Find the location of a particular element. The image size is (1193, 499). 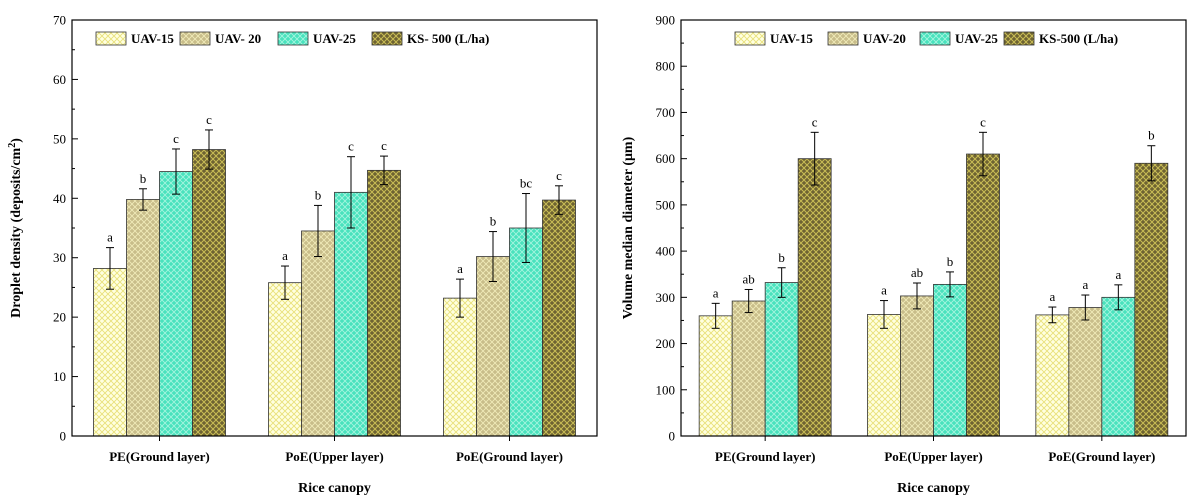

y-tick-label: 10 is located at coordinates (59, 376).